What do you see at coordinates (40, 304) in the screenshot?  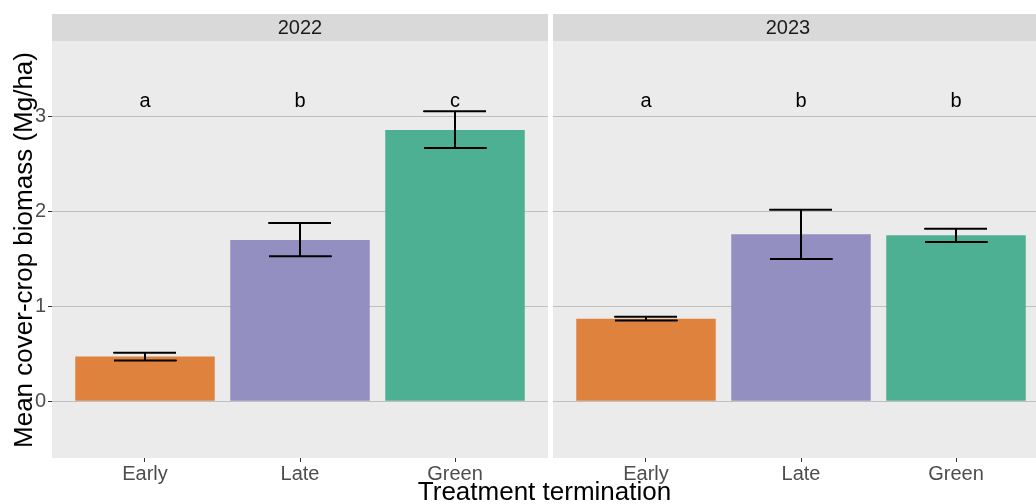 I see `y-tick-label: 1` at bounding box center [40, 304].